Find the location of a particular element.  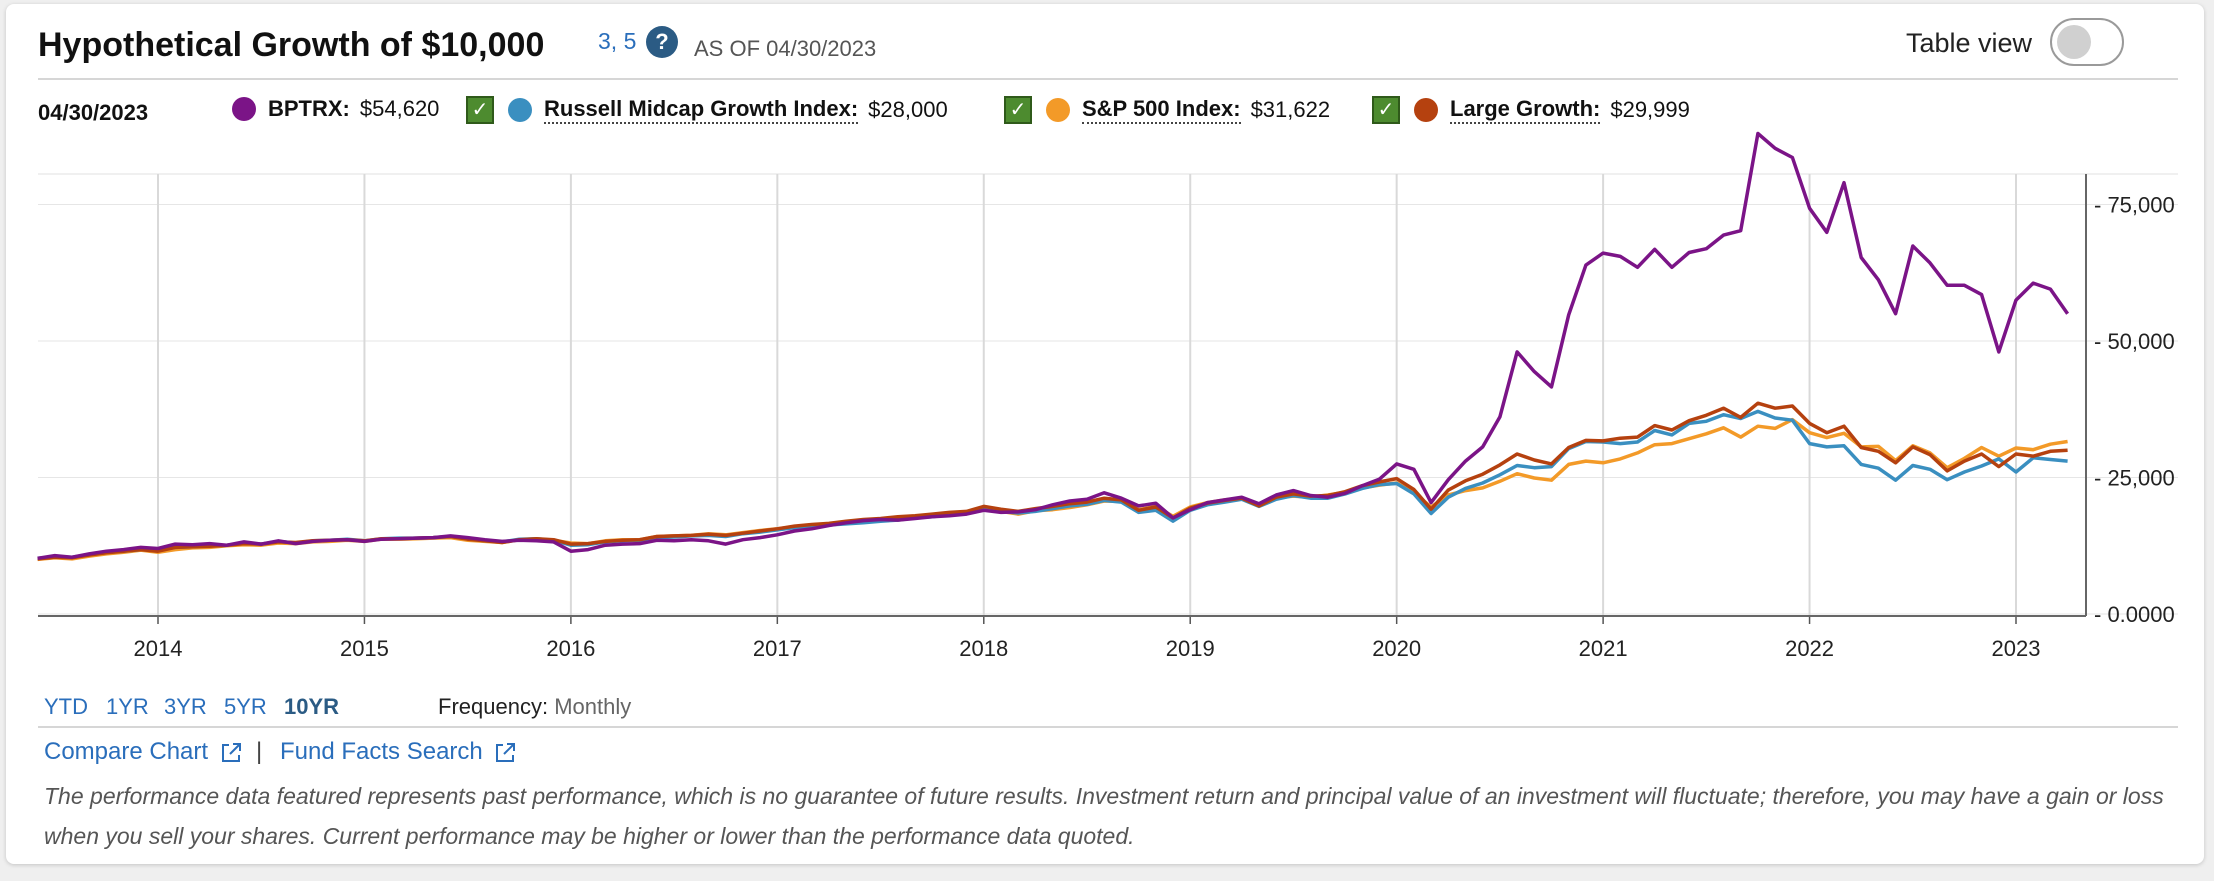

legend-item-russell: ✓ Russell Midcap Growth Index: $28,000 is located at coordinates (707, 110).